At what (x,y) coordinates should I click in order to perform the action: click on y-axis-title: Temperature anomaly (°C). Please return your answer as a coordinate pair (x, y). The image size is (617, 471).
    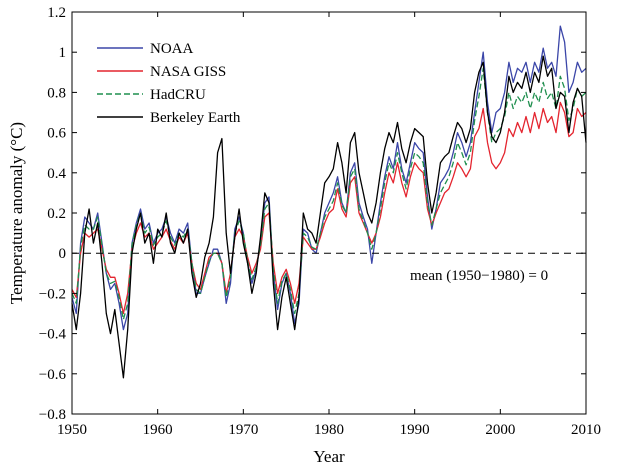
    Looking at the image, I should click on (16, 213).